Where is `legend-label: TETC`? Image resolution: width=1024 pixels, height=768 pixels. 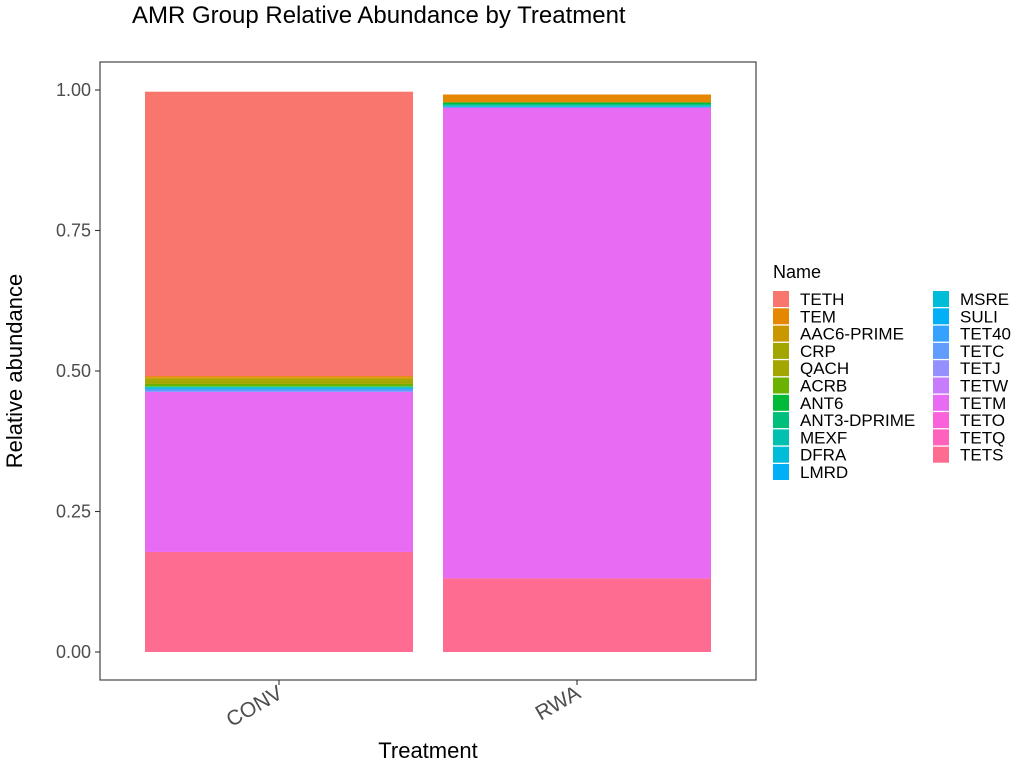
legend-label: TETC is located at coordinates (982, 351).